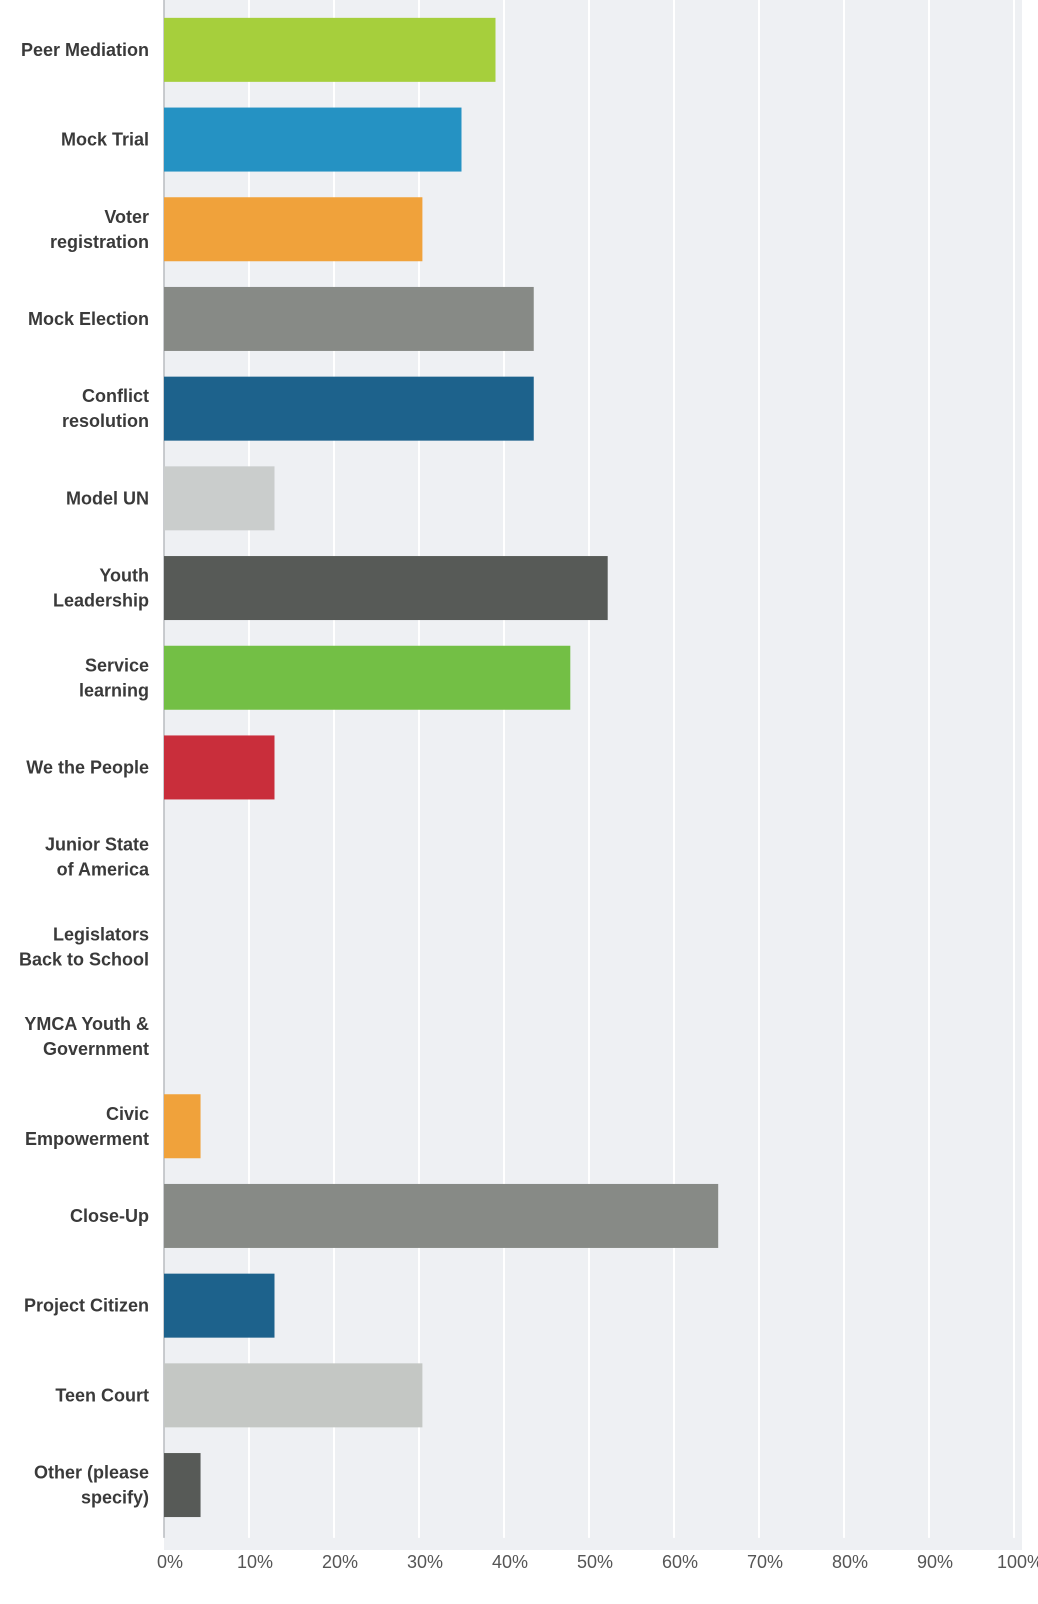 The image size is (1038, 1604). What do you see at coordinates (84, 959) in the screenshot?
I see `category-label-line: Back to School` at bounding box center [84, 959].